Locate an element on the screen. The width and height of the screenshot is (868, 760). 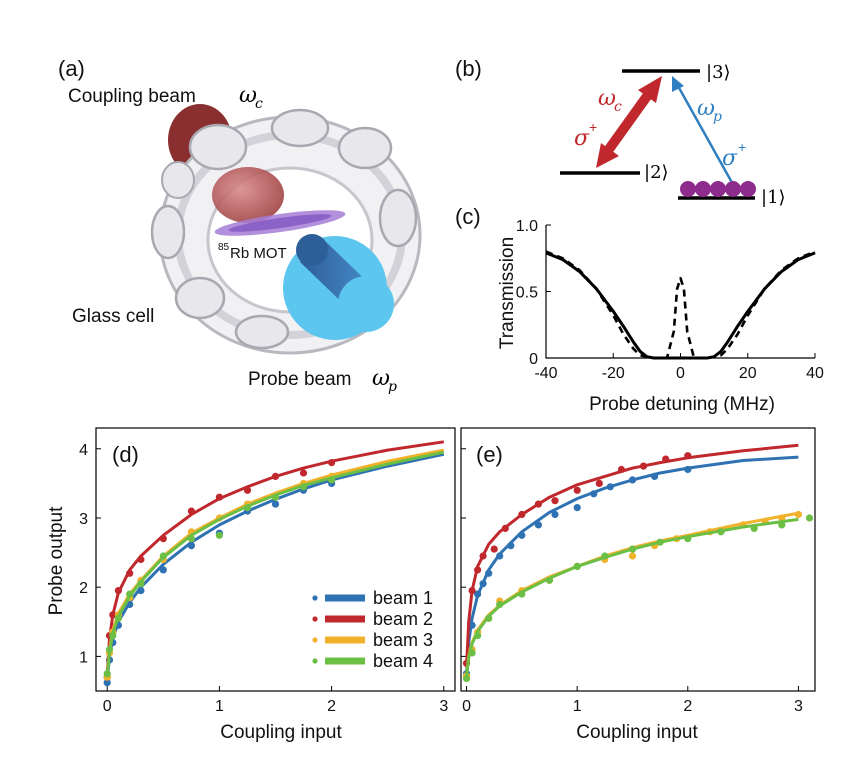
legend-label: beam 2 is located at coordinates (403, 619).